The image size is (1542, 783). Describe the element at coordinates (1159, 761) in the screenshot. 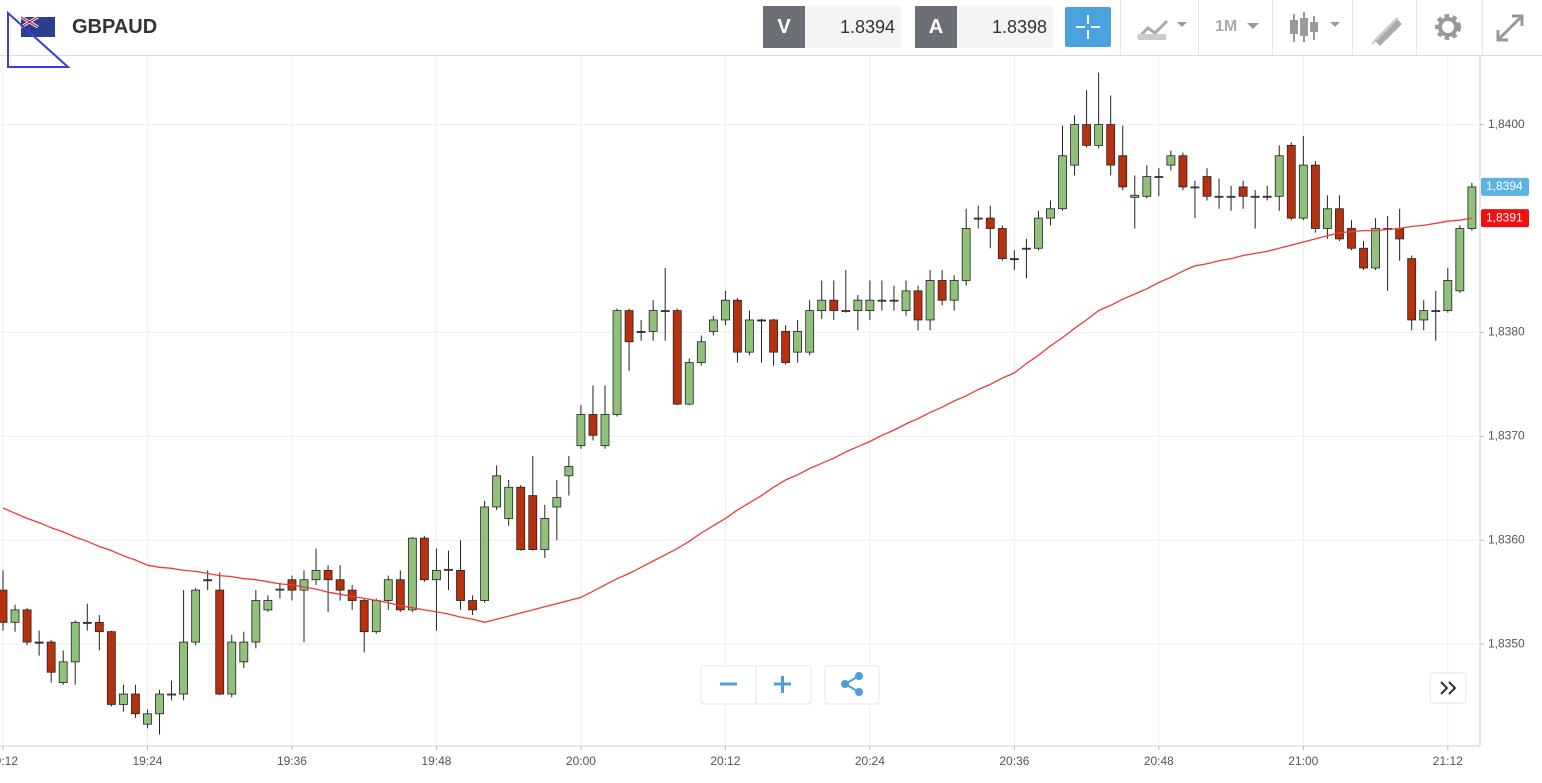

I see `x-tick-label: 20:48` at that location.